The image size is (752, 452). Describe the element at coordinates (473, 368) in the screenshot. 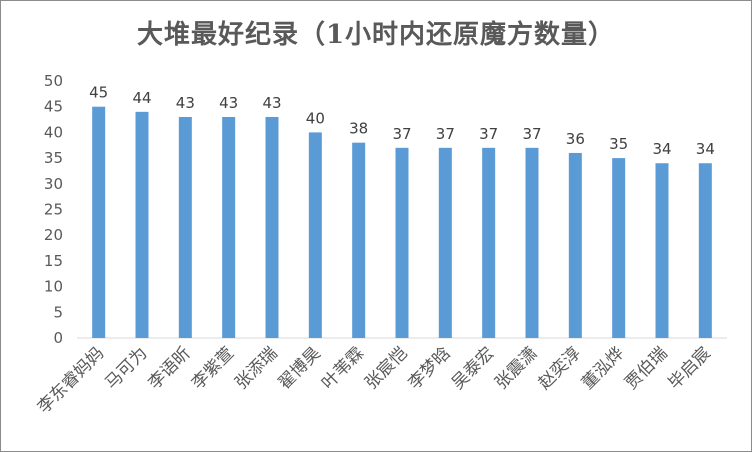

I see `x-tick-label: 吴泰宏` at that location.